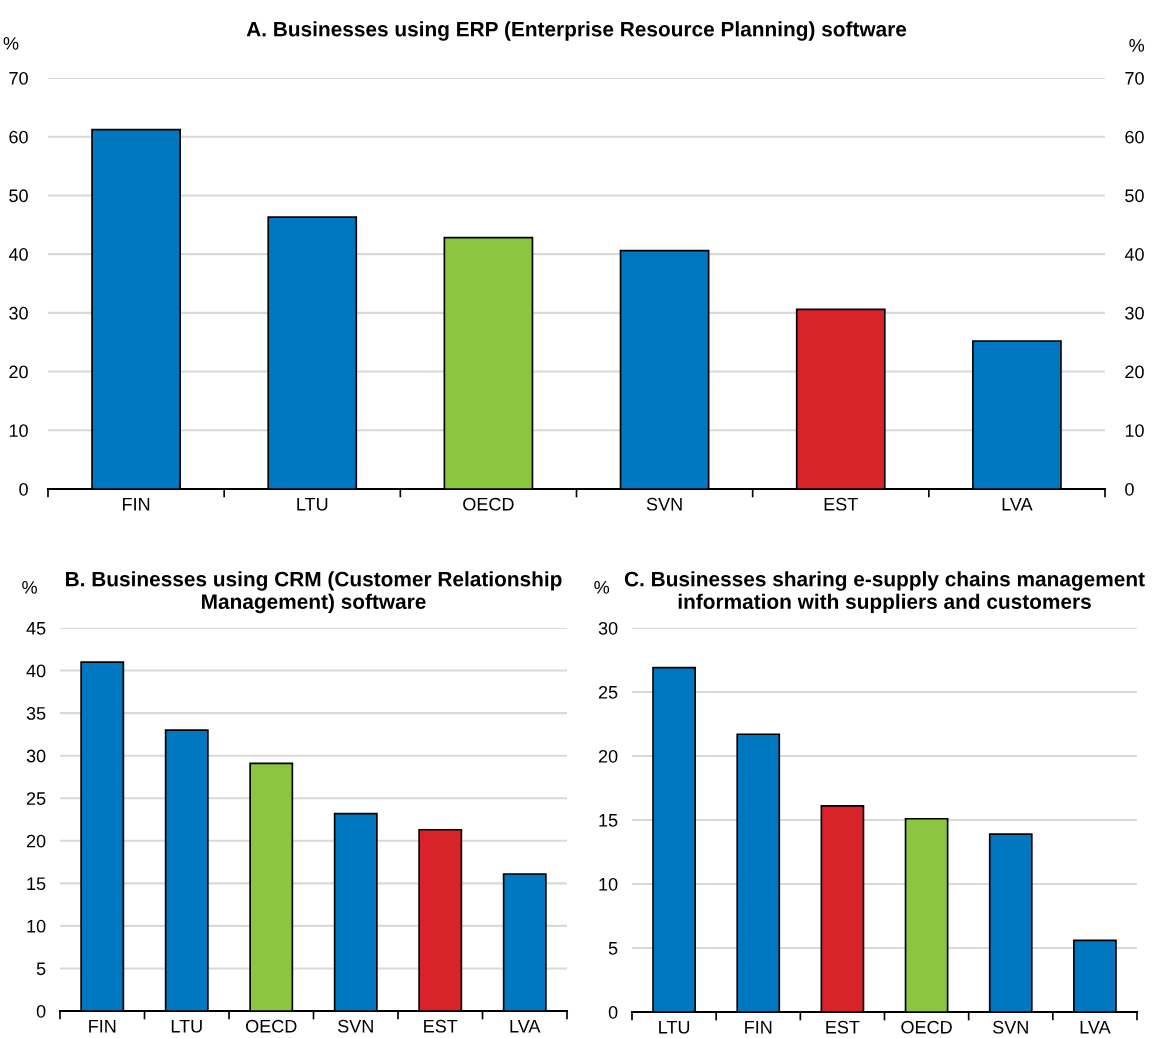  I want to click on chart-title: A. Businesses using ERP (Enterprise Resource Planning) software, so click(576, 31).